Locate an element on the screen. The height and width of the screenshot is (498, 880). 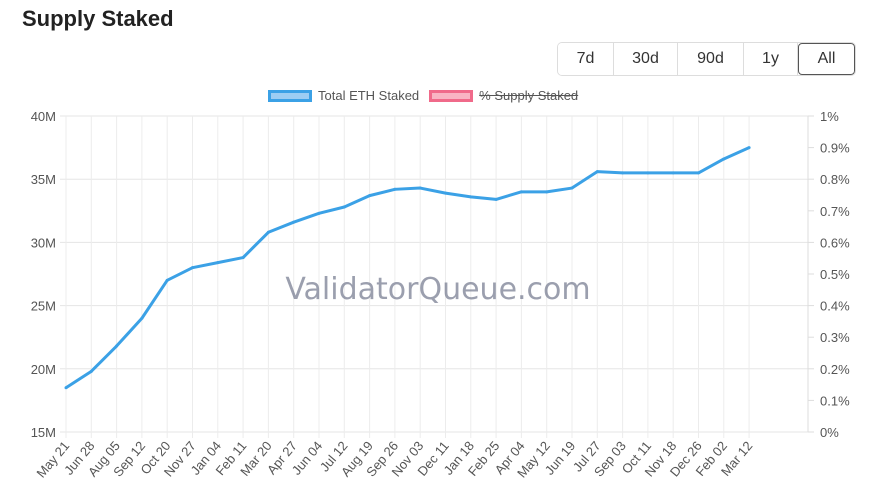
legend-swatch-total is located at coordinates (290, 95).